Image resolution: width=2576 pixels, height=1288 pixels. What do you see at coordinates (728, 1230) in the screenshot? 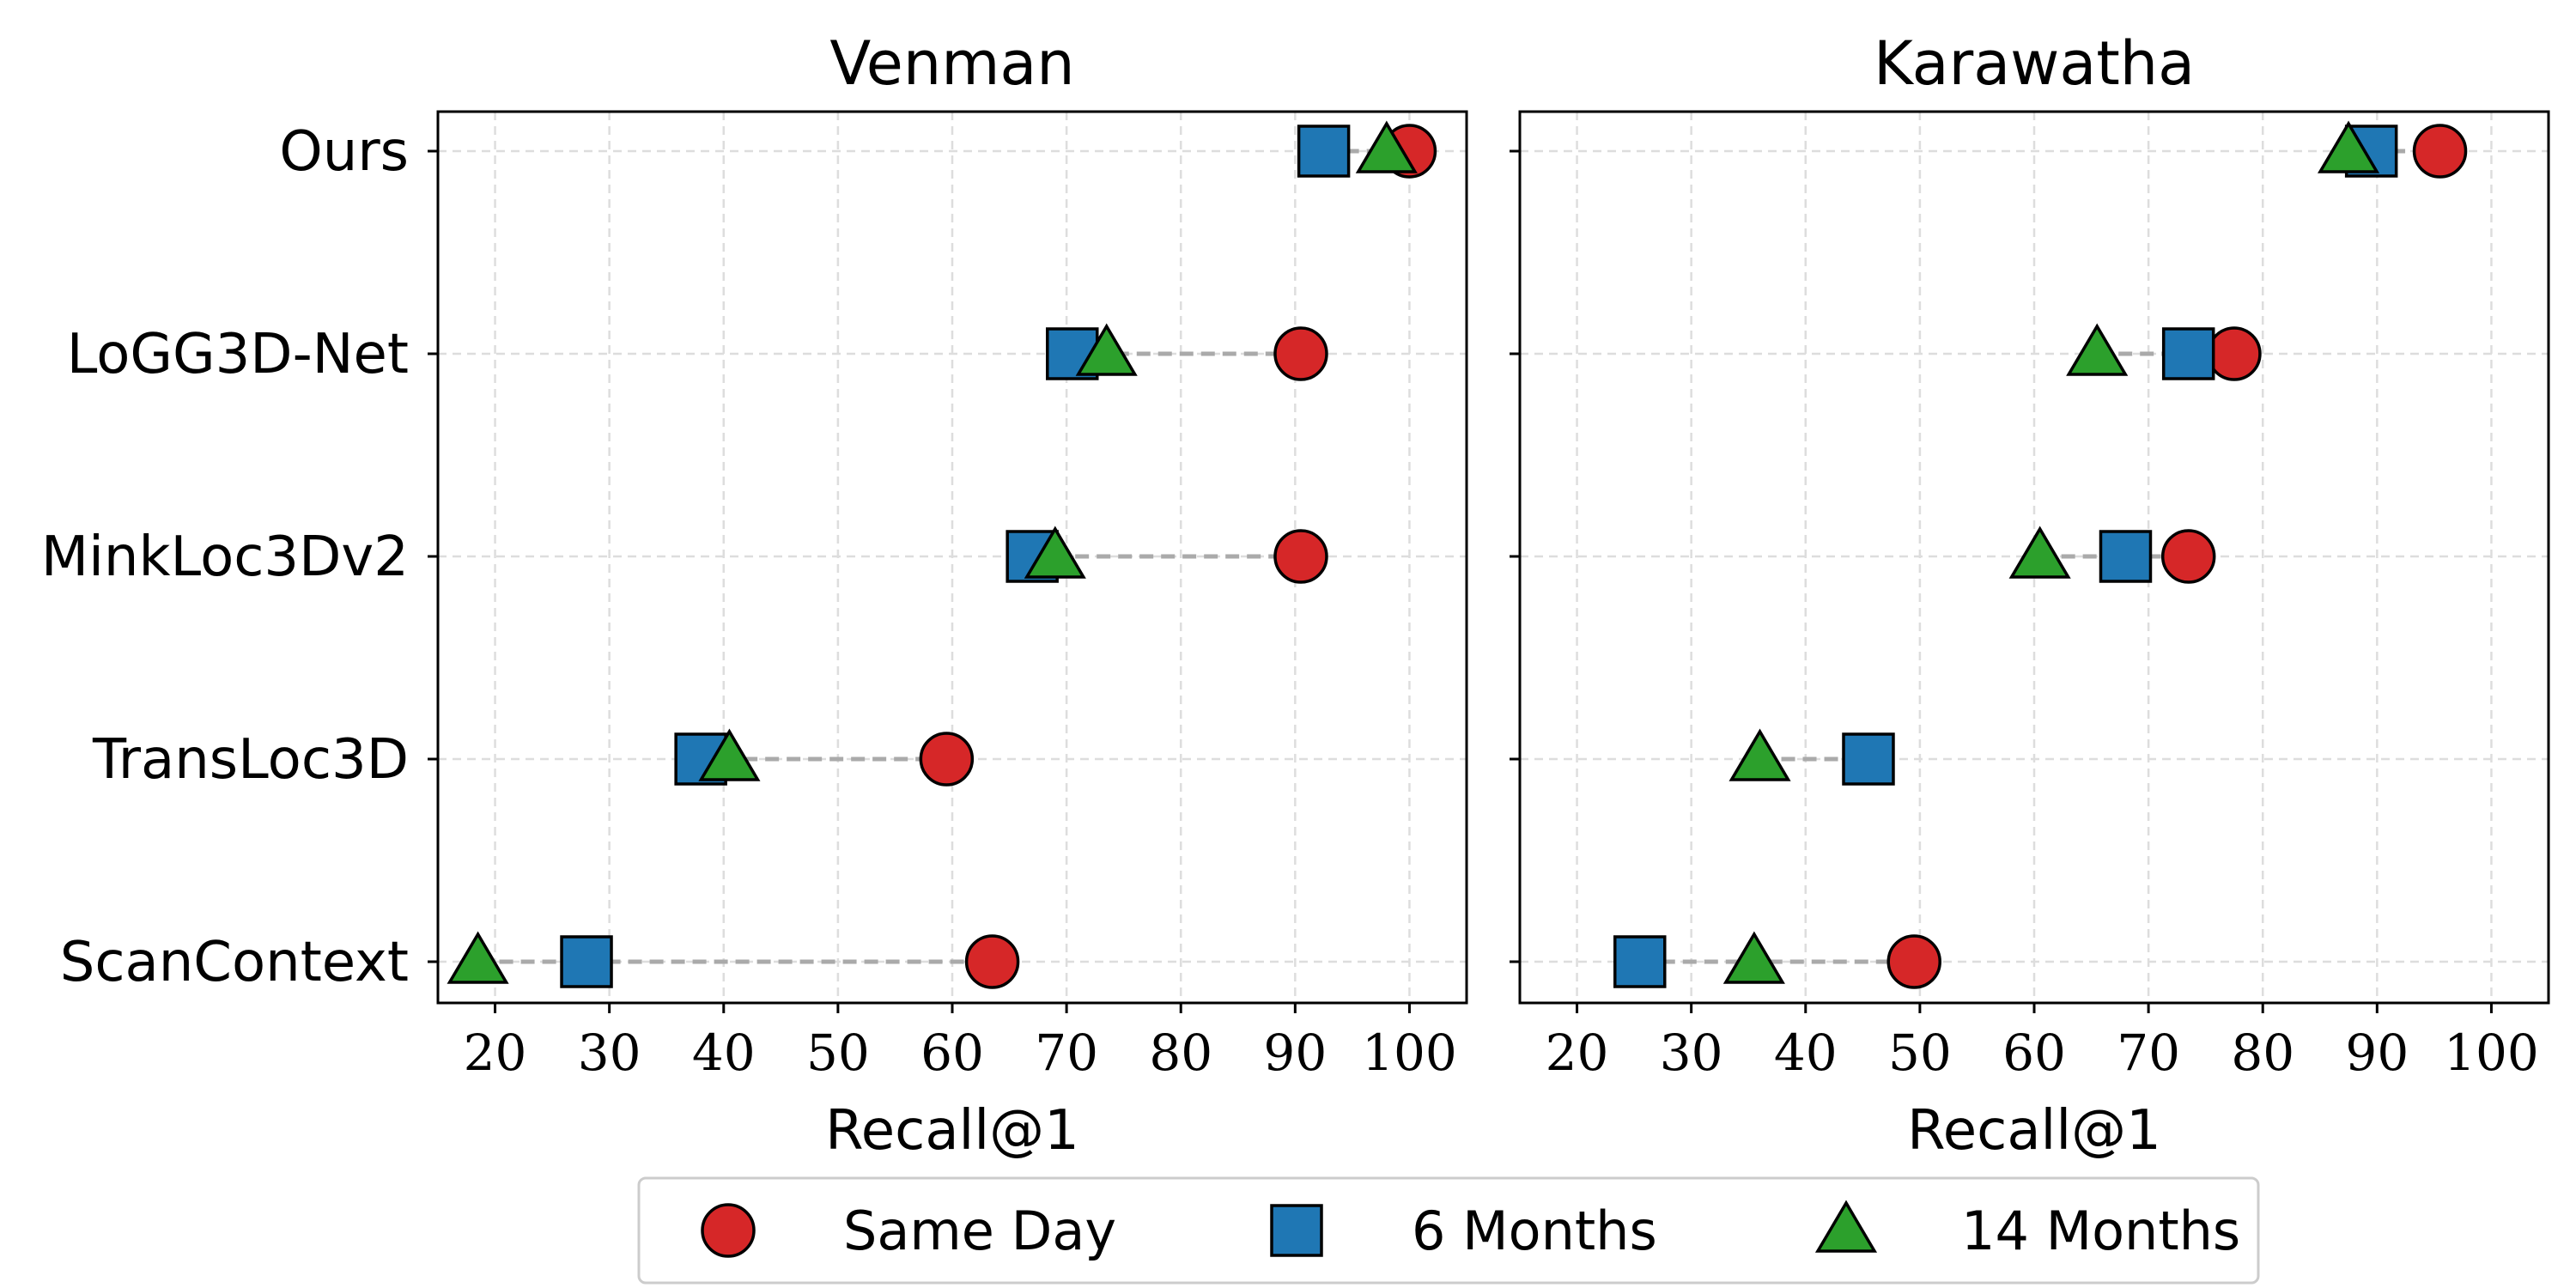
I see `legend-circle-marker` at bounding box center [728, 1230].